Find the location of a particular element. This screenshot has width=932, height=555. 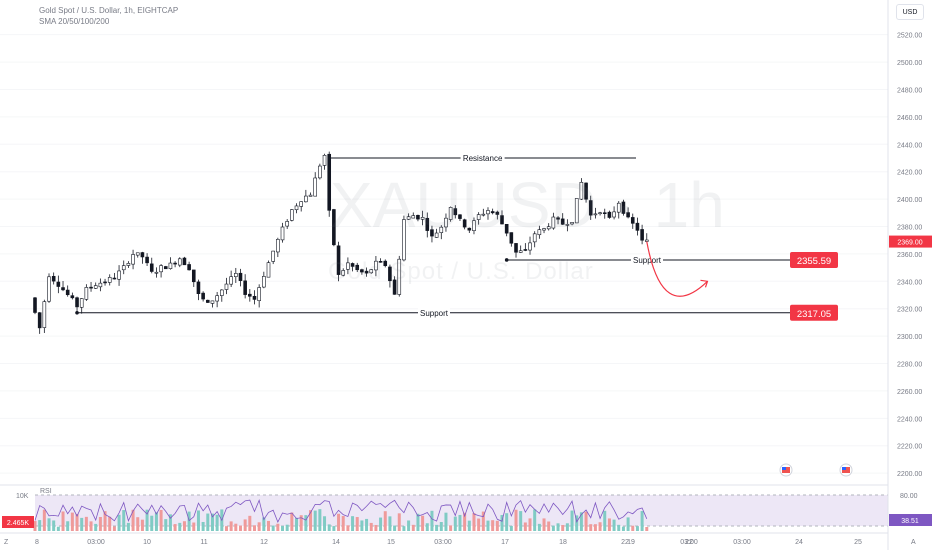

price-tick-label: 2380.00 is located at coordinates (909, 228).